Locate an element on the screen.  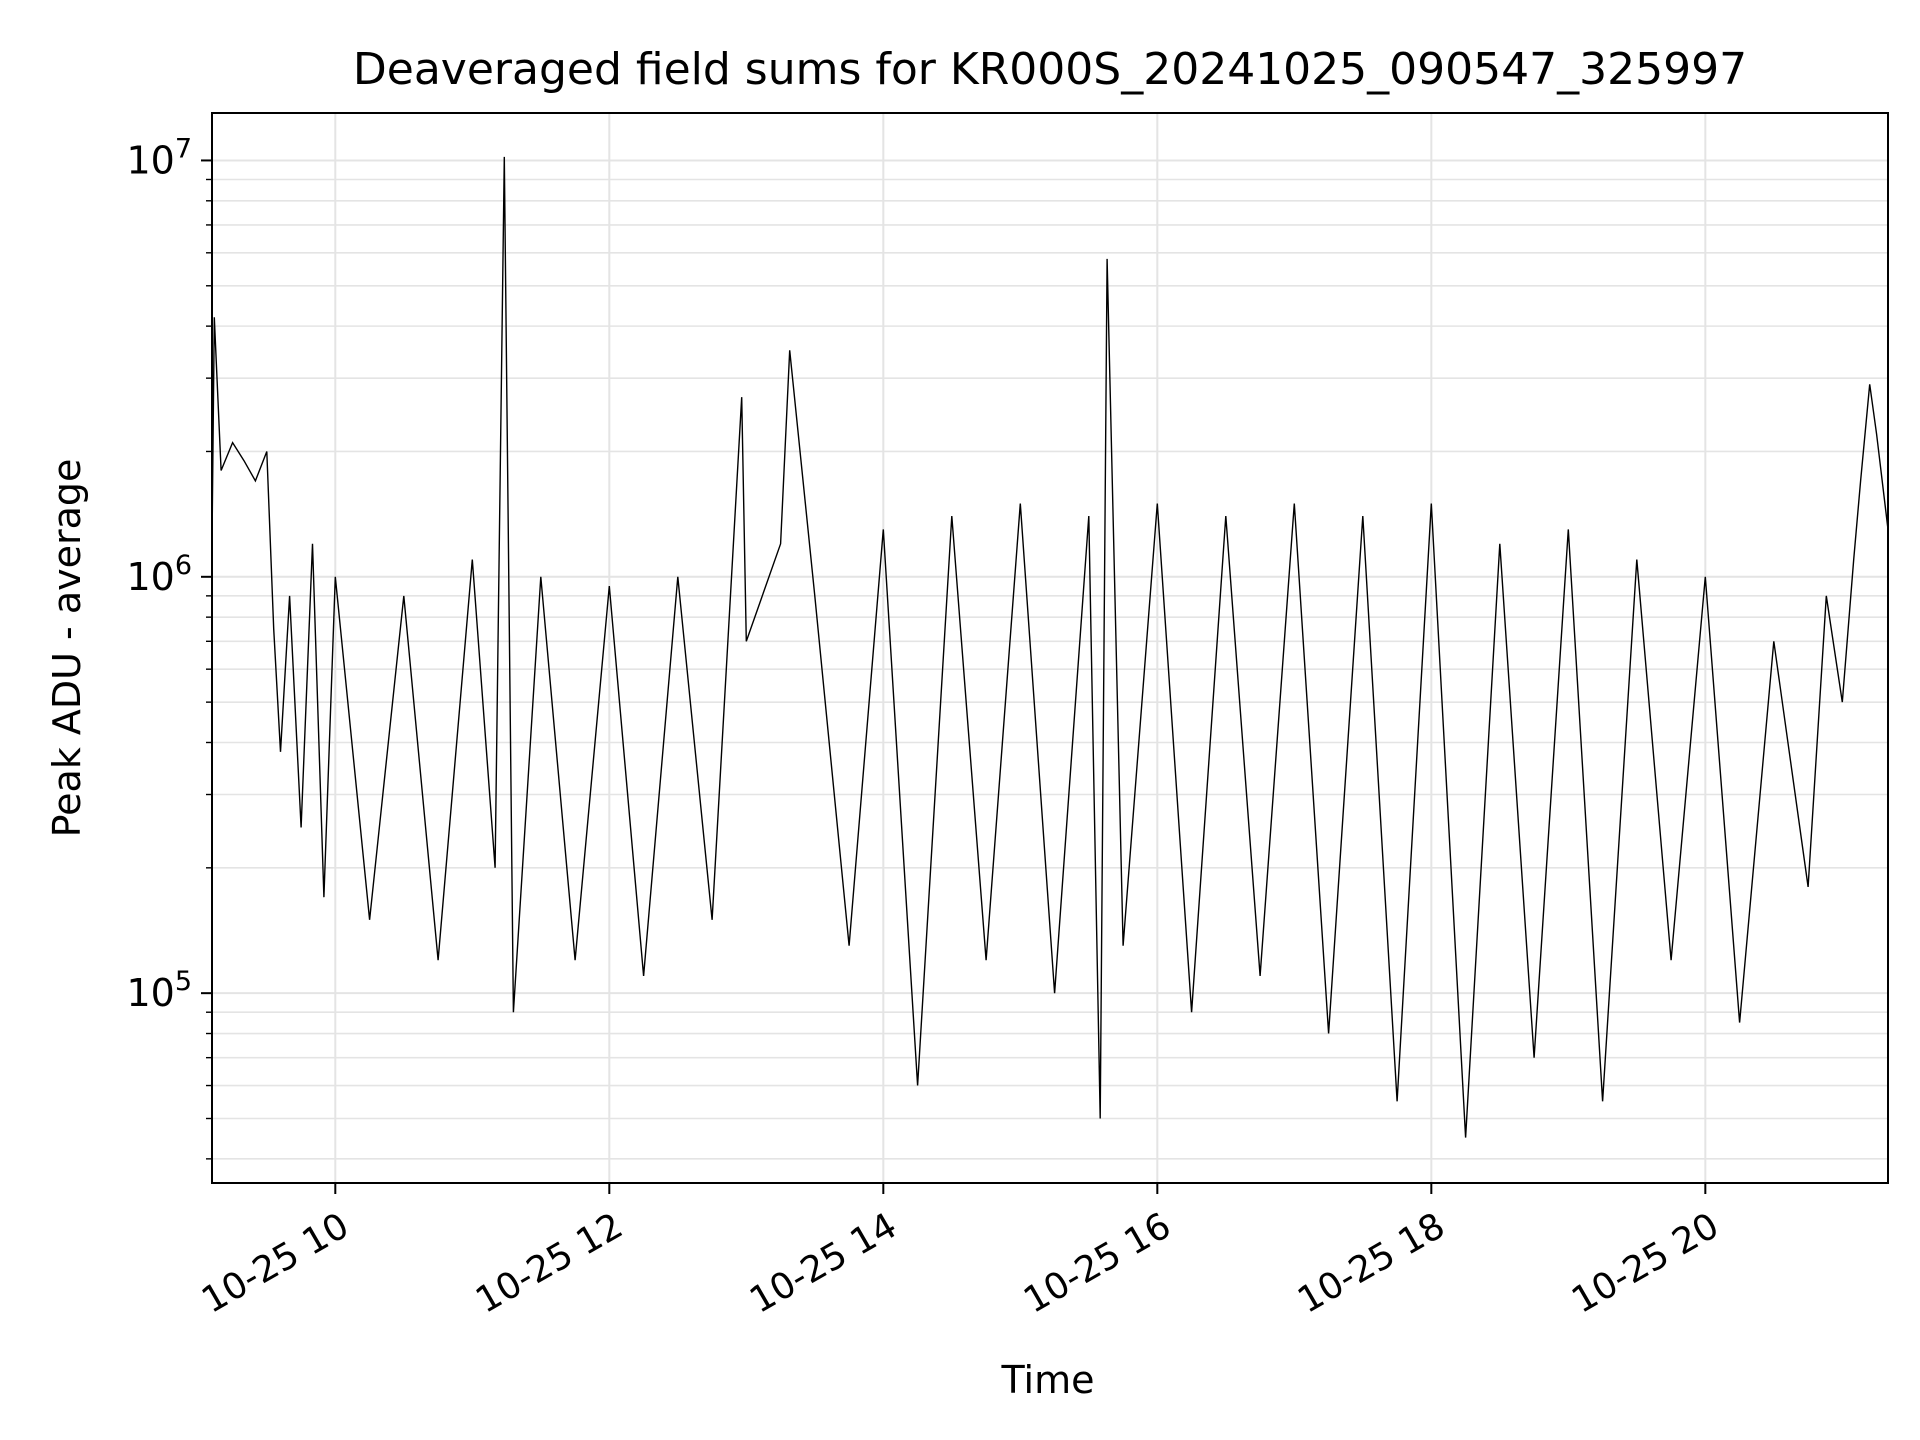
x-axis-label: Time is located at coordinates (1048, 1380).